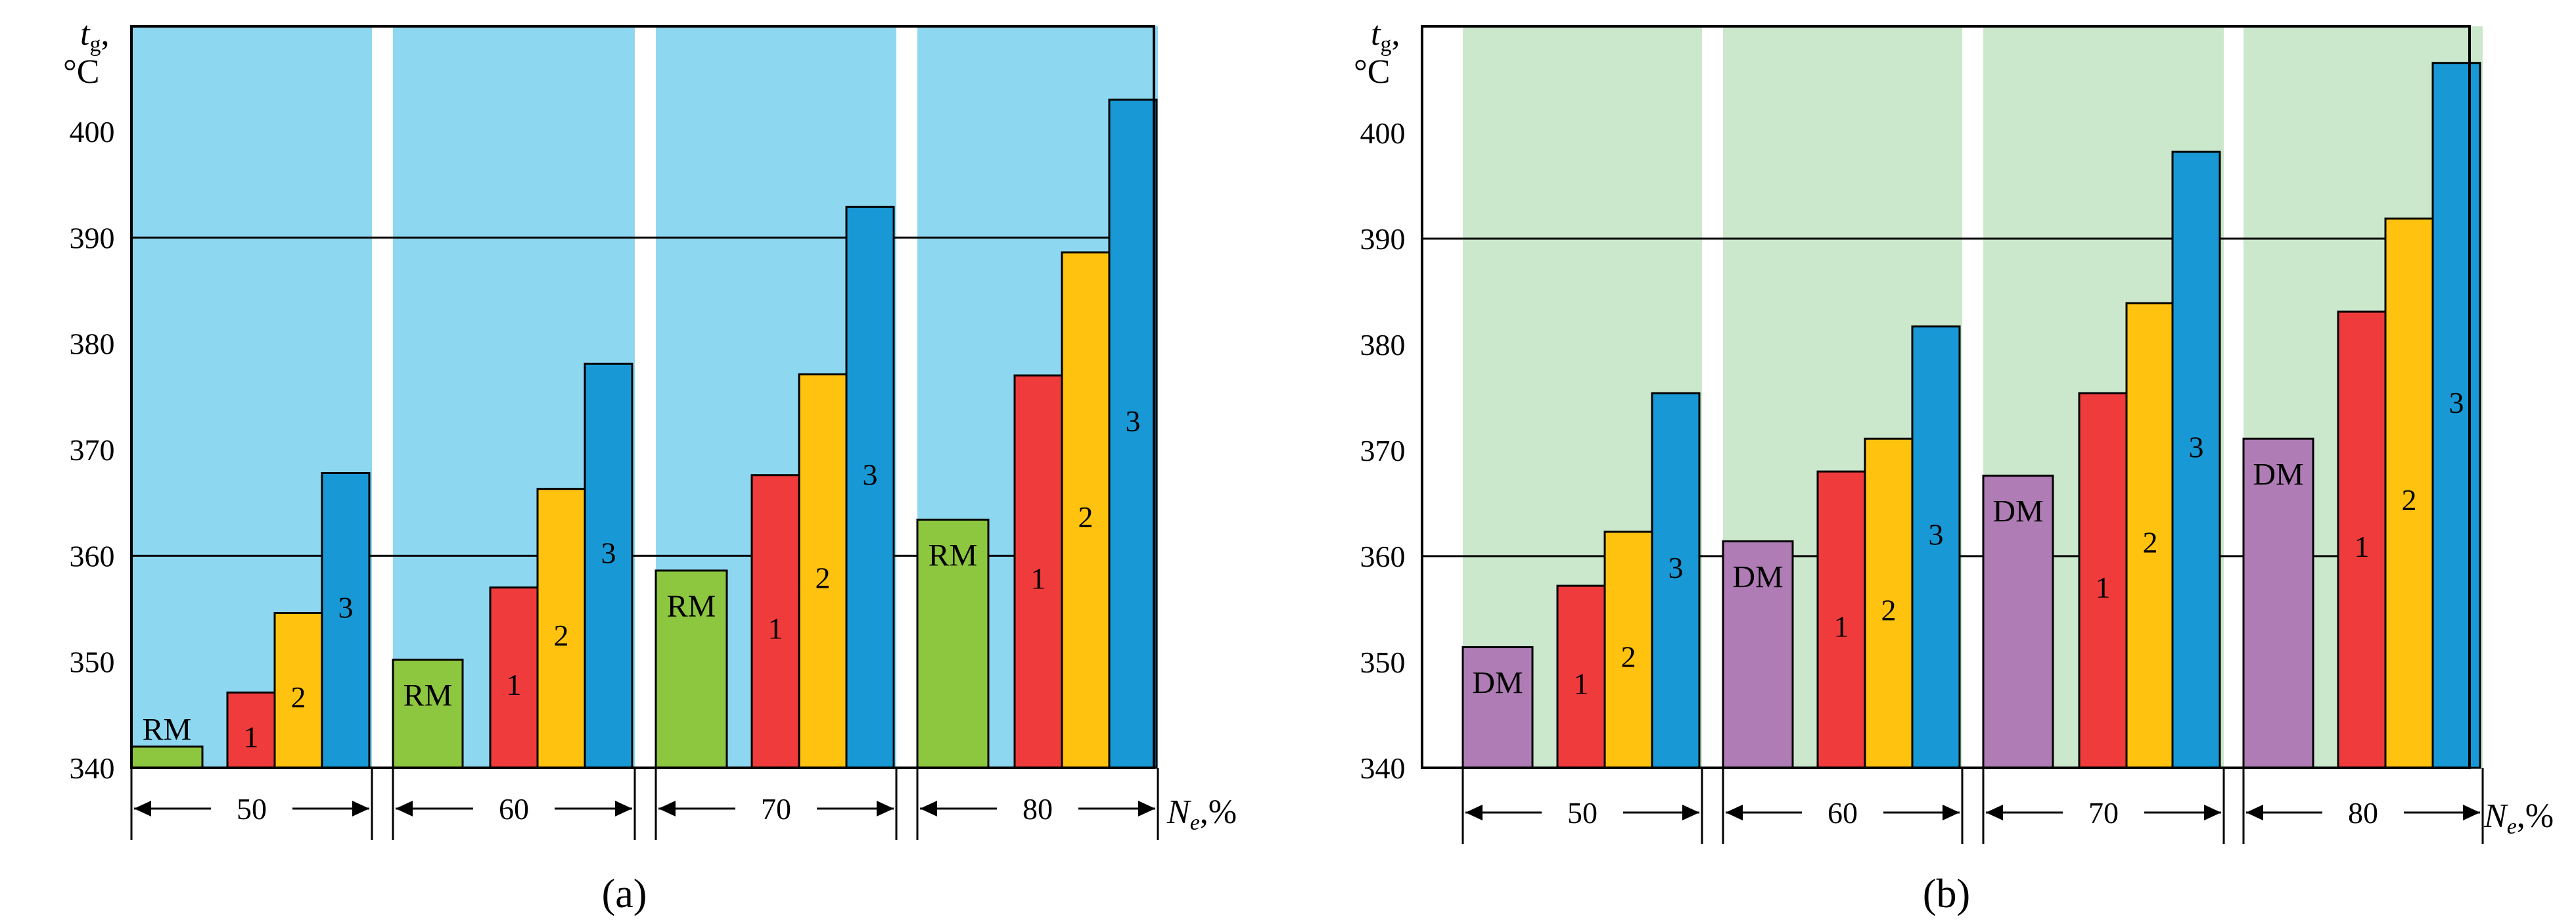 The width and height of the screenshot is (2576, 921). Describe the element at coordinates (776, 809) in the screenshot. I see `x-category-label-70: 70` at that location.